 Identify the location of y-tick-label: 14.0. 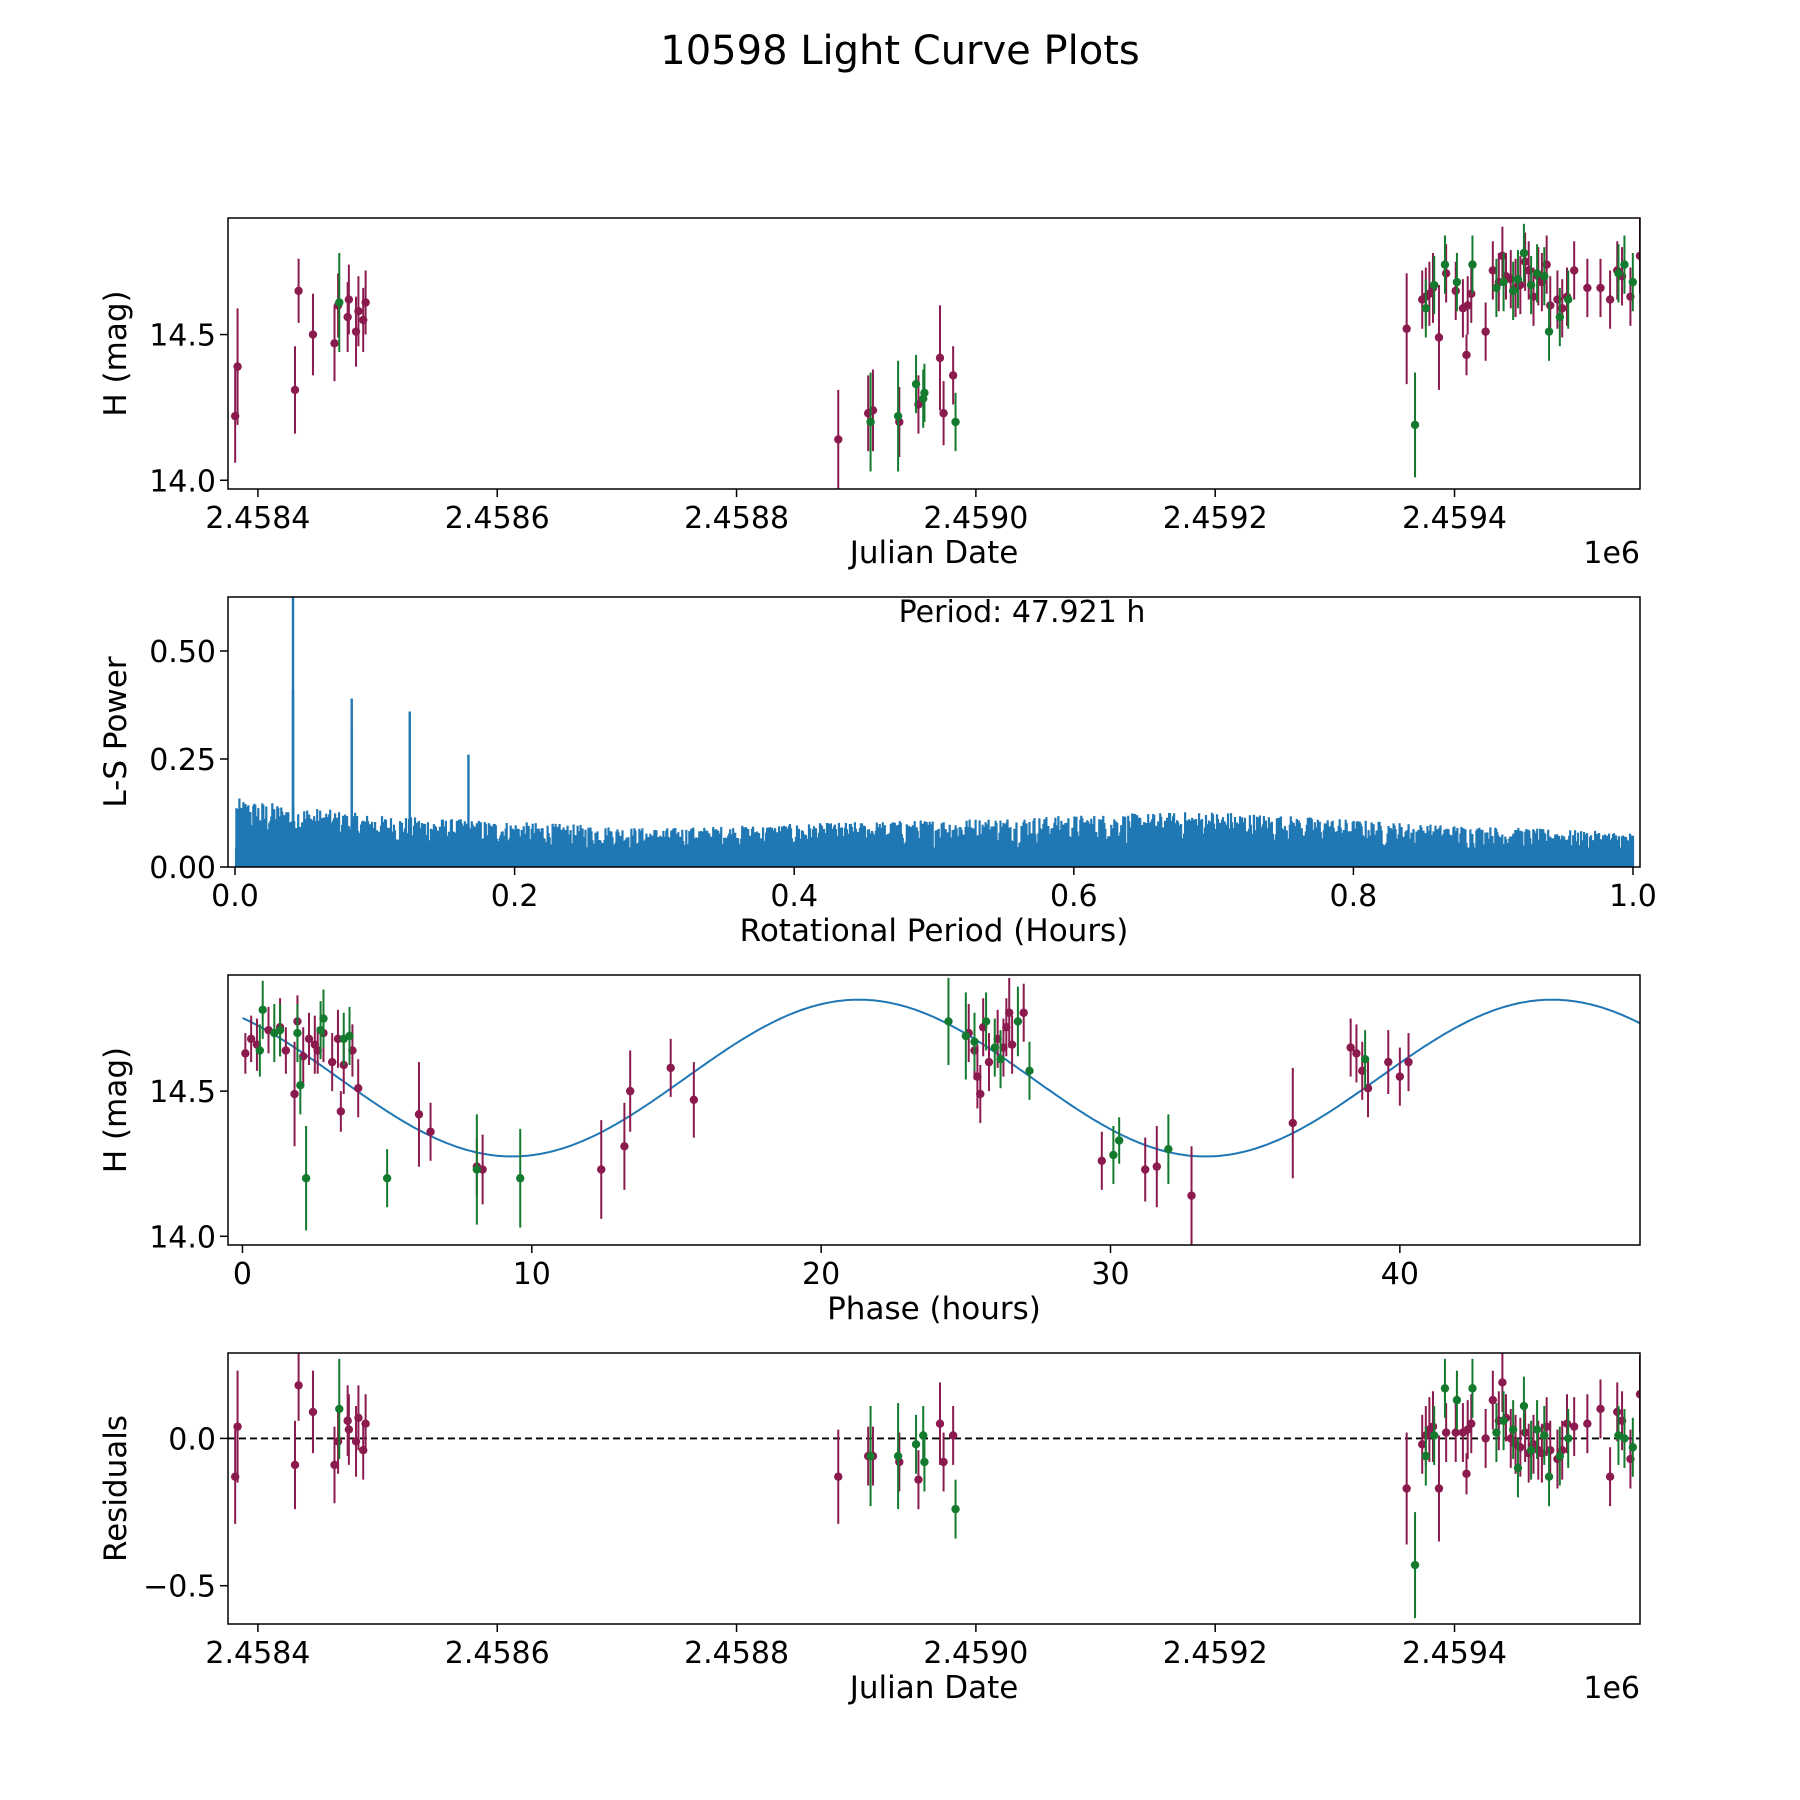
(182, 481).